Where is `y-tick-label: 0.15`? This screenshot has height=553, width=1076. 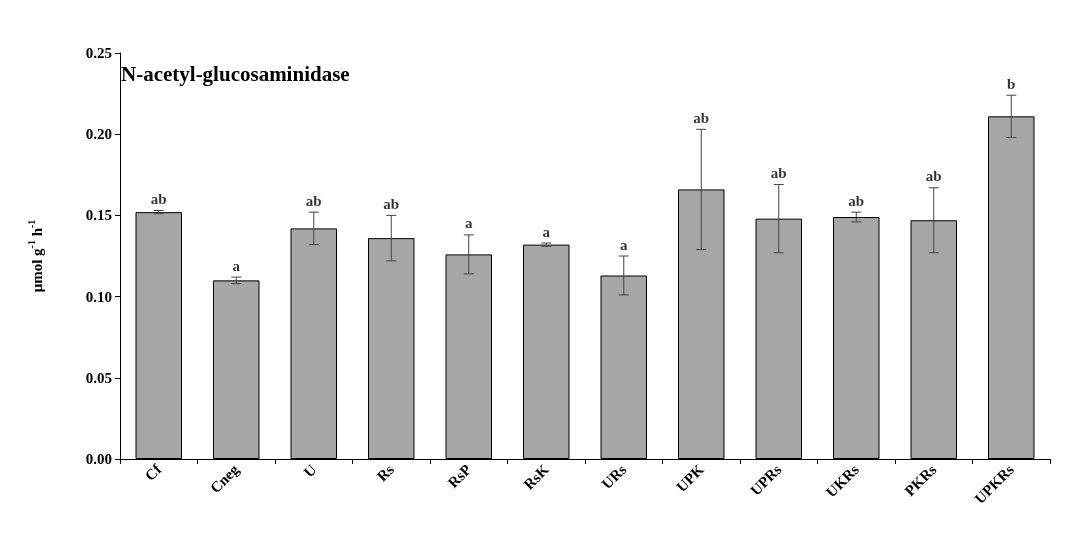
y-tick-label: 0.15 is located at coordinates (98, 215).